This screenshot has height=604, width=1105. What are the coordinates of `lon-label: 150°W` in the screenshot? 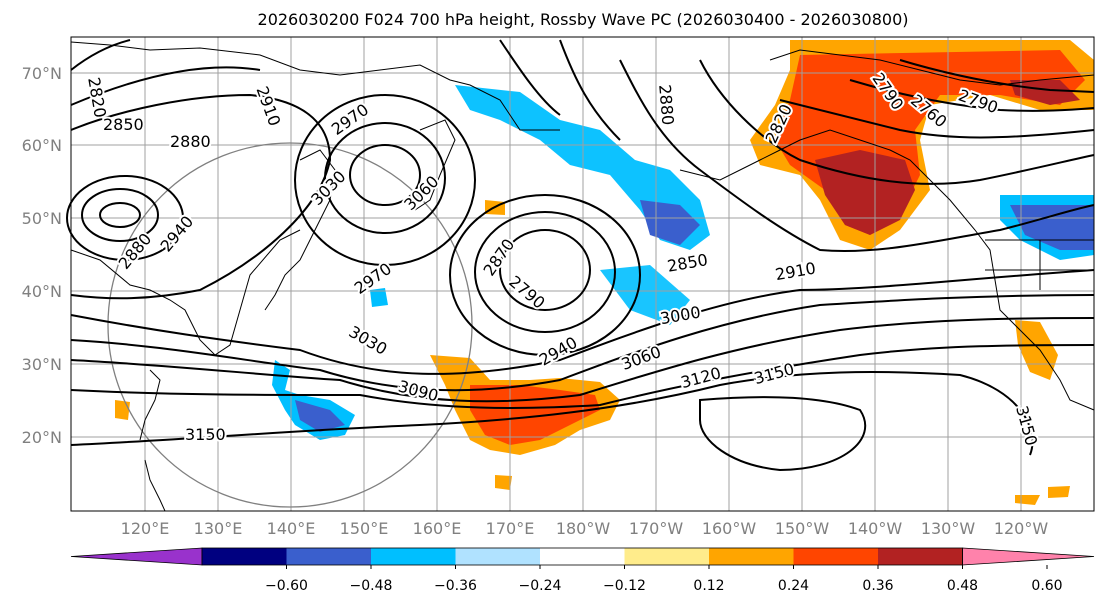 It's located at (802, 528).